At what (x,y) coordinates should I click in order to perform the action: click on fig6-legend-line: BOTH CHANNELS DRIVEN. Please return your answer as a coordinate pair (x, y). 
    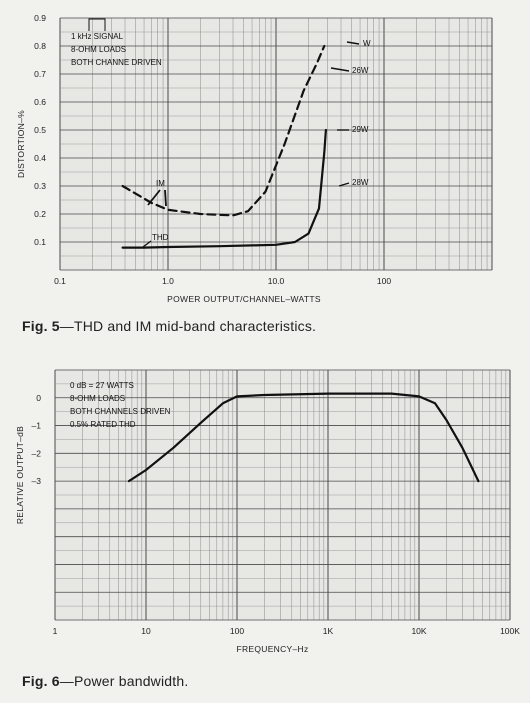
    Looking at the image, I should click on (120, 411).